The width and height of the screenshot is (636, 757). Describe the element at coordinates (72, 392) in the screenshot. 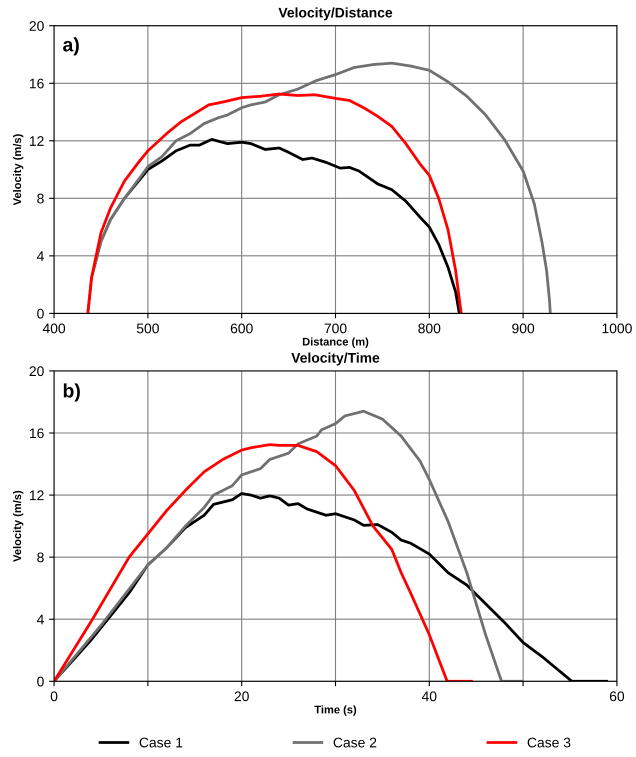

I see `annotation: b)` at that location.